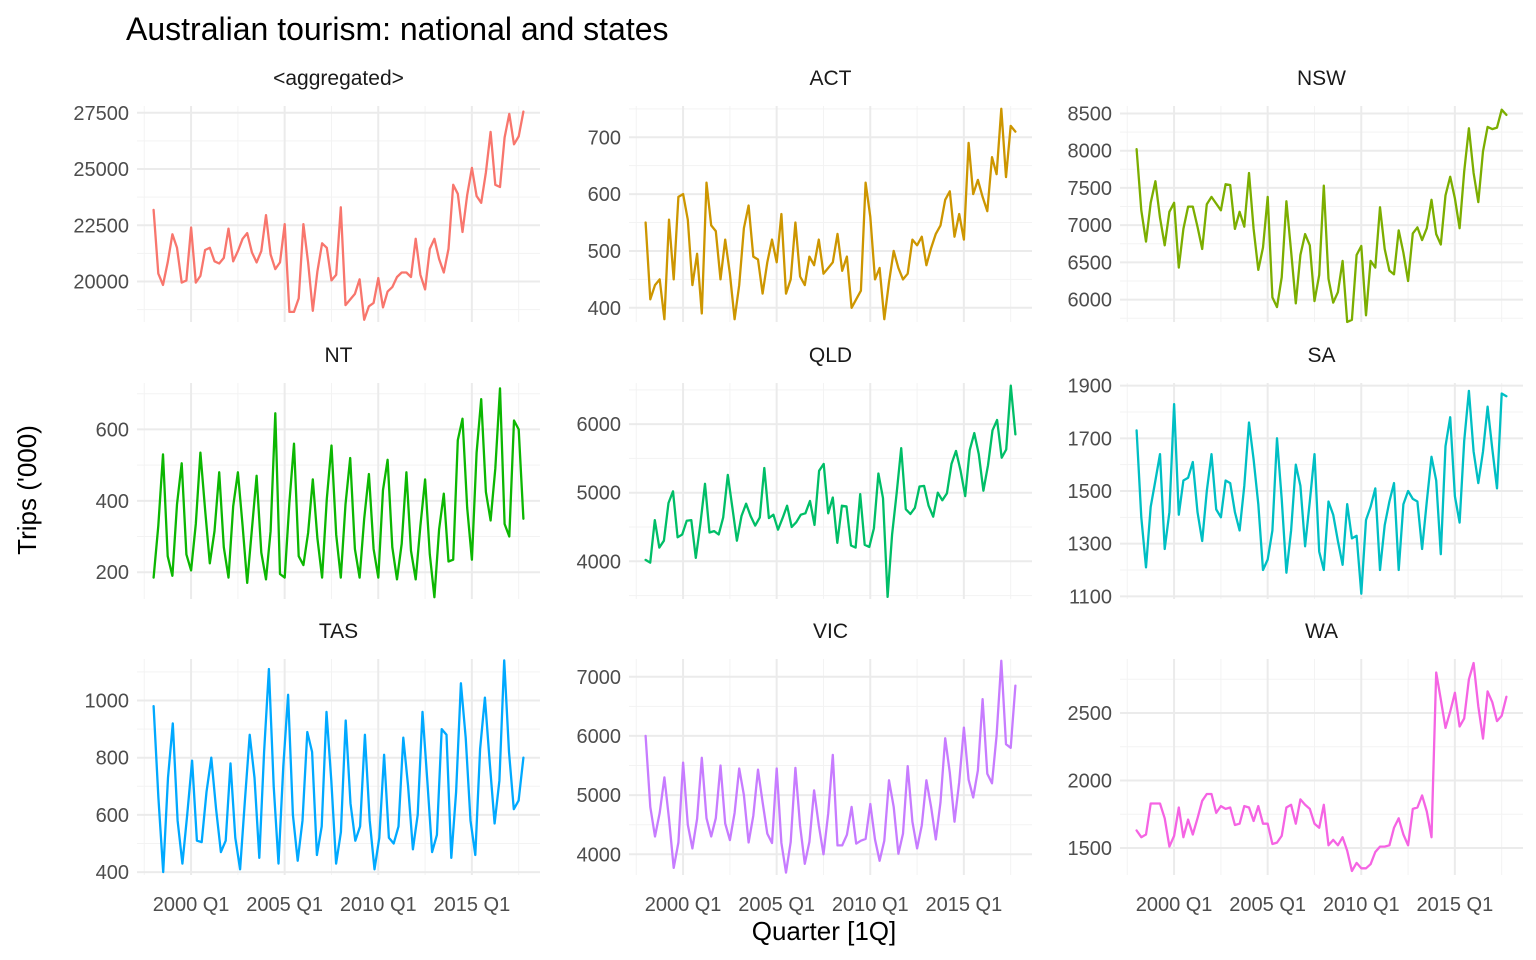 The height and width of the screenshot is (960, 1536). Describe the element at coordinates (1090, 439) in the screenshot. I see `y-tick-label: 1700` at that location.